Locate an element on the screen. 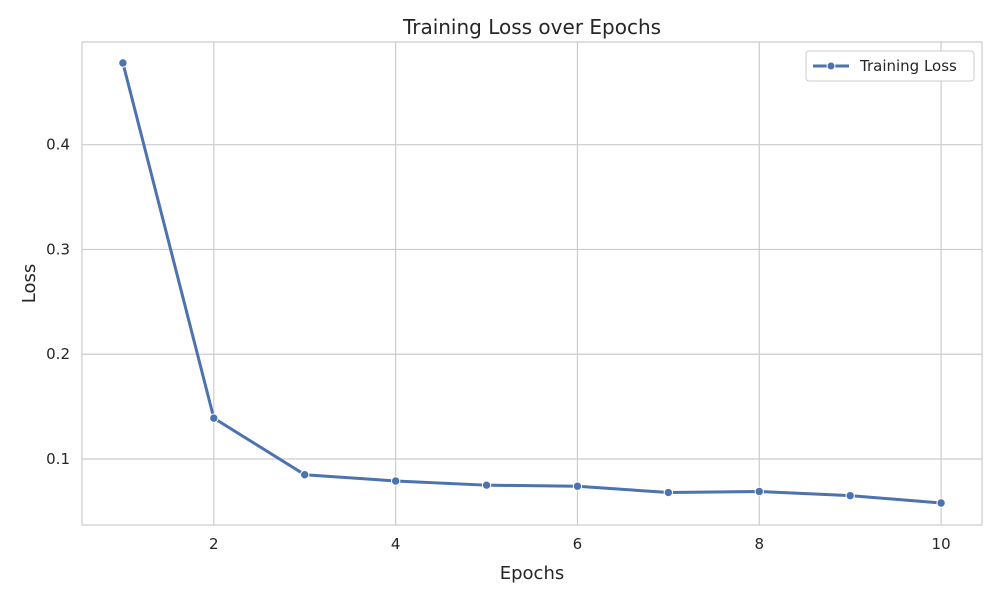 This screenshot has height=600, width=1000. legend: Training Loss is located at coordinates (890, 66).